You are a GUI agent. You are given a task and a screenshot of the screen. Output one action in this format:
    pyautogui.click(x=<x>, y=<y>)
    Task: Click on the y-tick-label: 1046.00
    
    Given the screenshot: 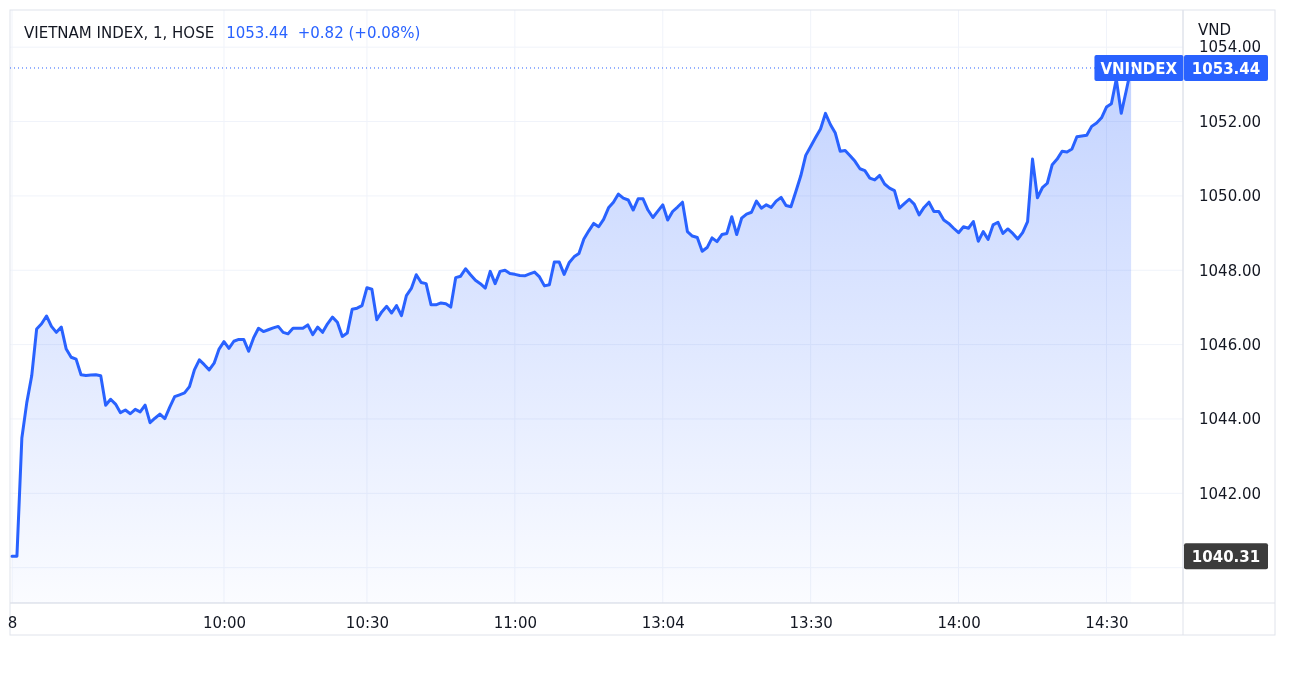 What is the action you would take?
    pyautogui.click(x=1230, y=344)
    